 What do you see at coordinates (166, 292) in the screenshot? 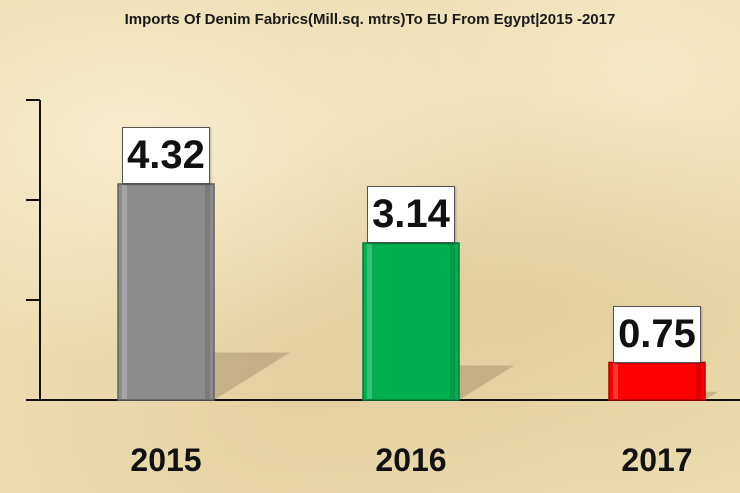
I see `bar-2015` at bounding box center [166, 292].